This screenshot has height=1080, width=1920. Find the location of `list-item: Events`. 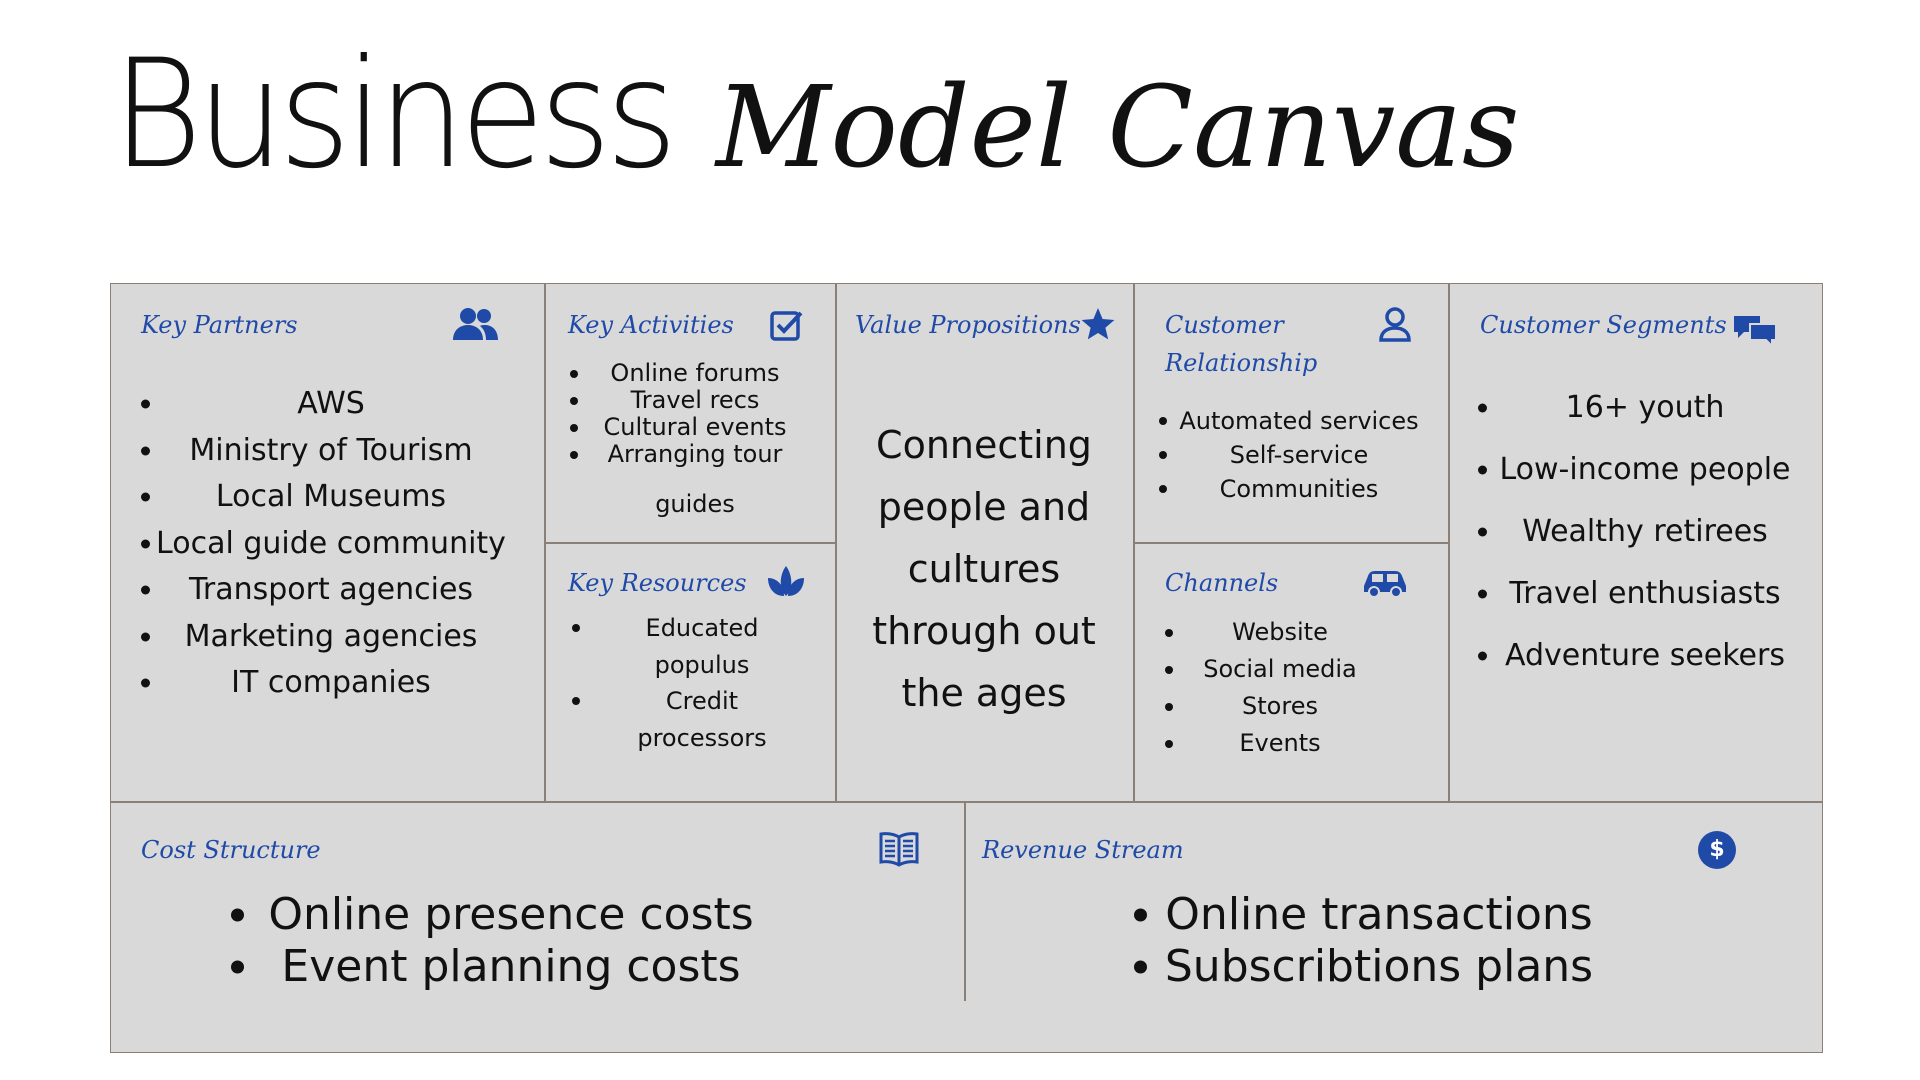

list-item: Events is located at coordinates (1280, 743).